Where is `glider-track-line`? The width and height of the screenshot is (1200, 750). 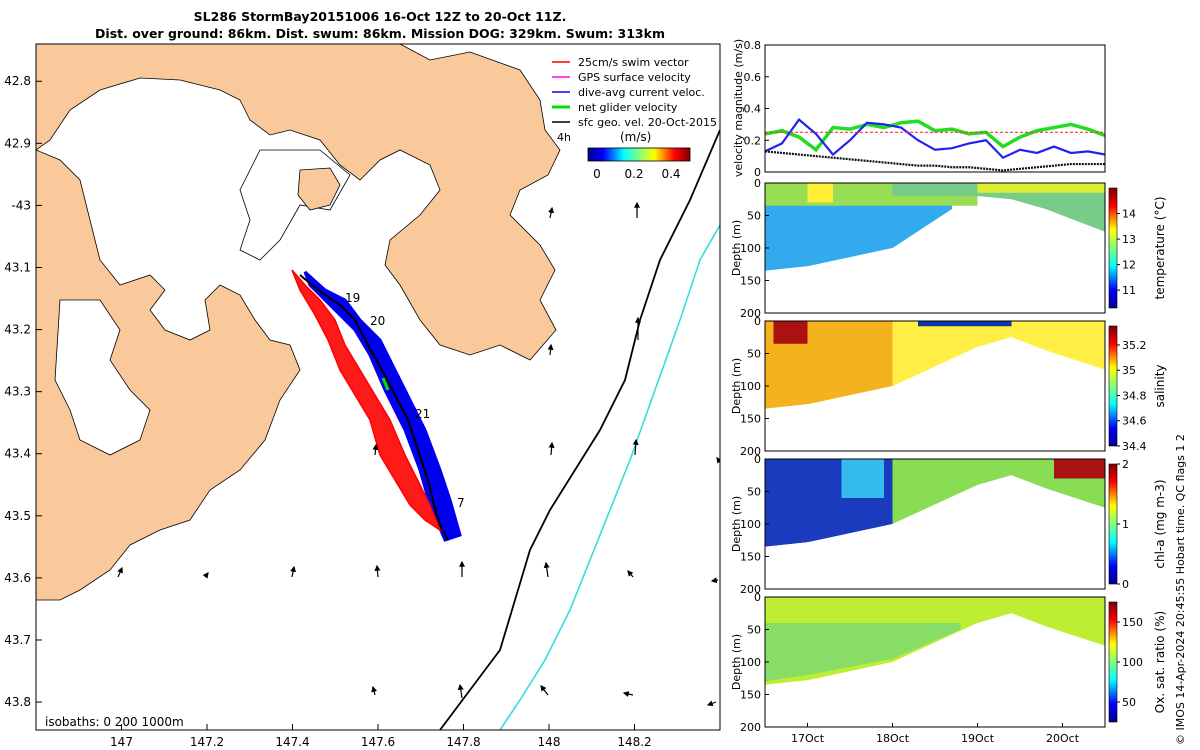 glider-track-line is located at coordinates (374, 407).